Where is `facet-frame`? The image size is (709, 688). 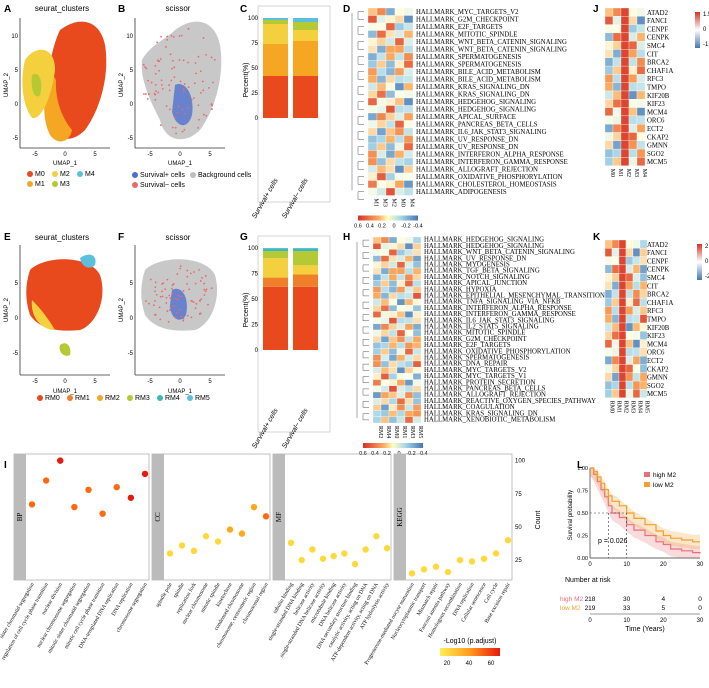
facet-frame is located at coordinates (81, 517).